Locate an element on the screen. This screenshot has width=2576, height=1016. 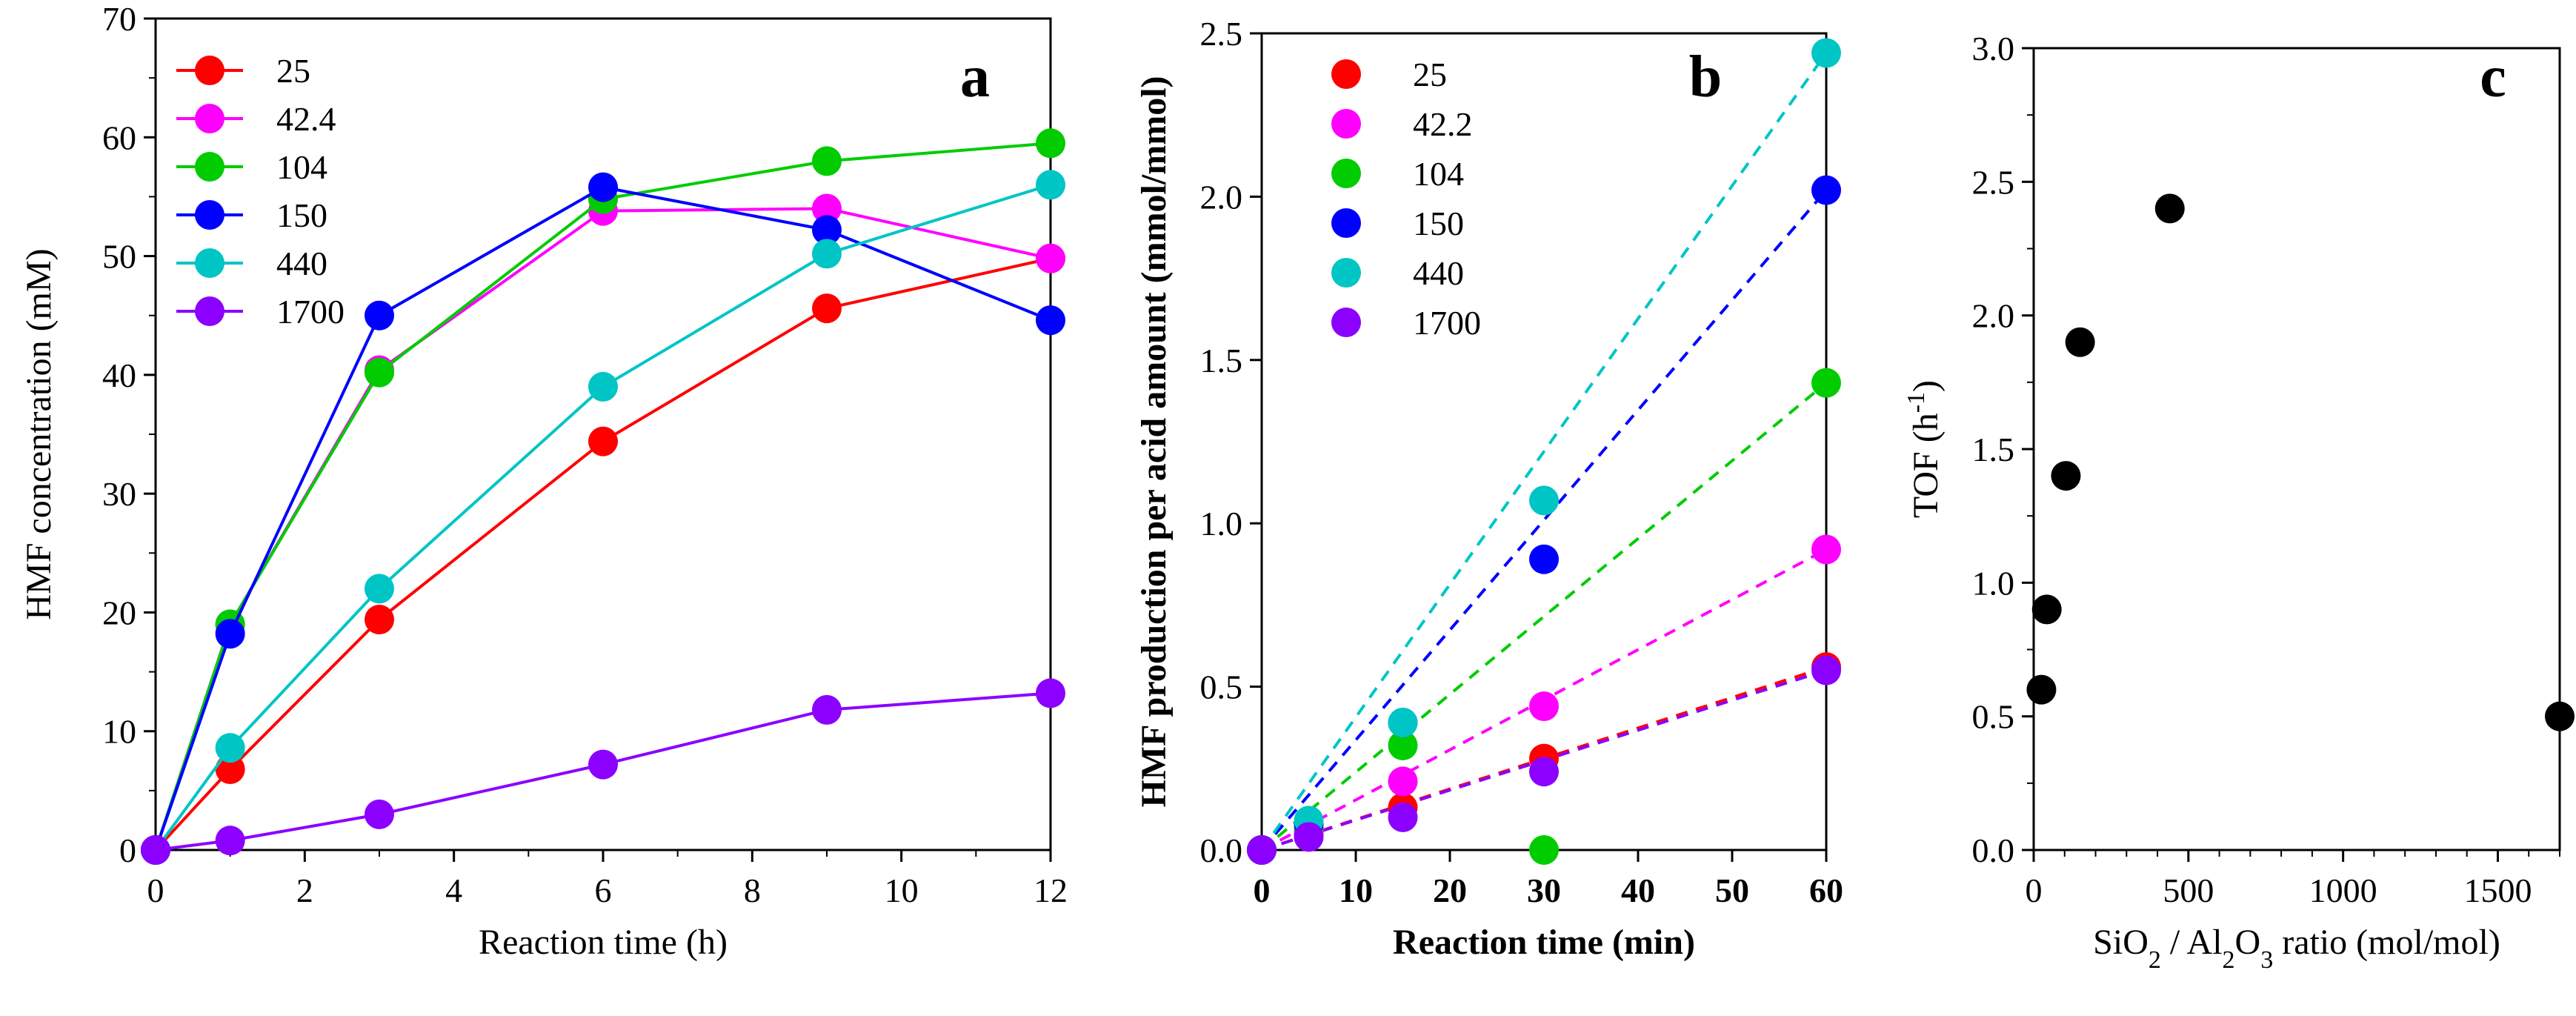
x-tick-label: 20 is located at coordinates (1450, 890).